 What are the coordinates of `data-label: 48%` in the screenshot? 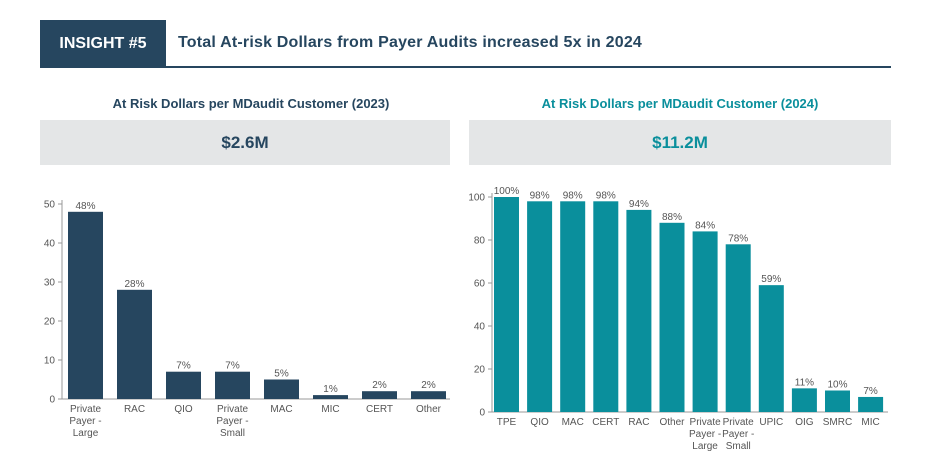 It's located at (85, 206).